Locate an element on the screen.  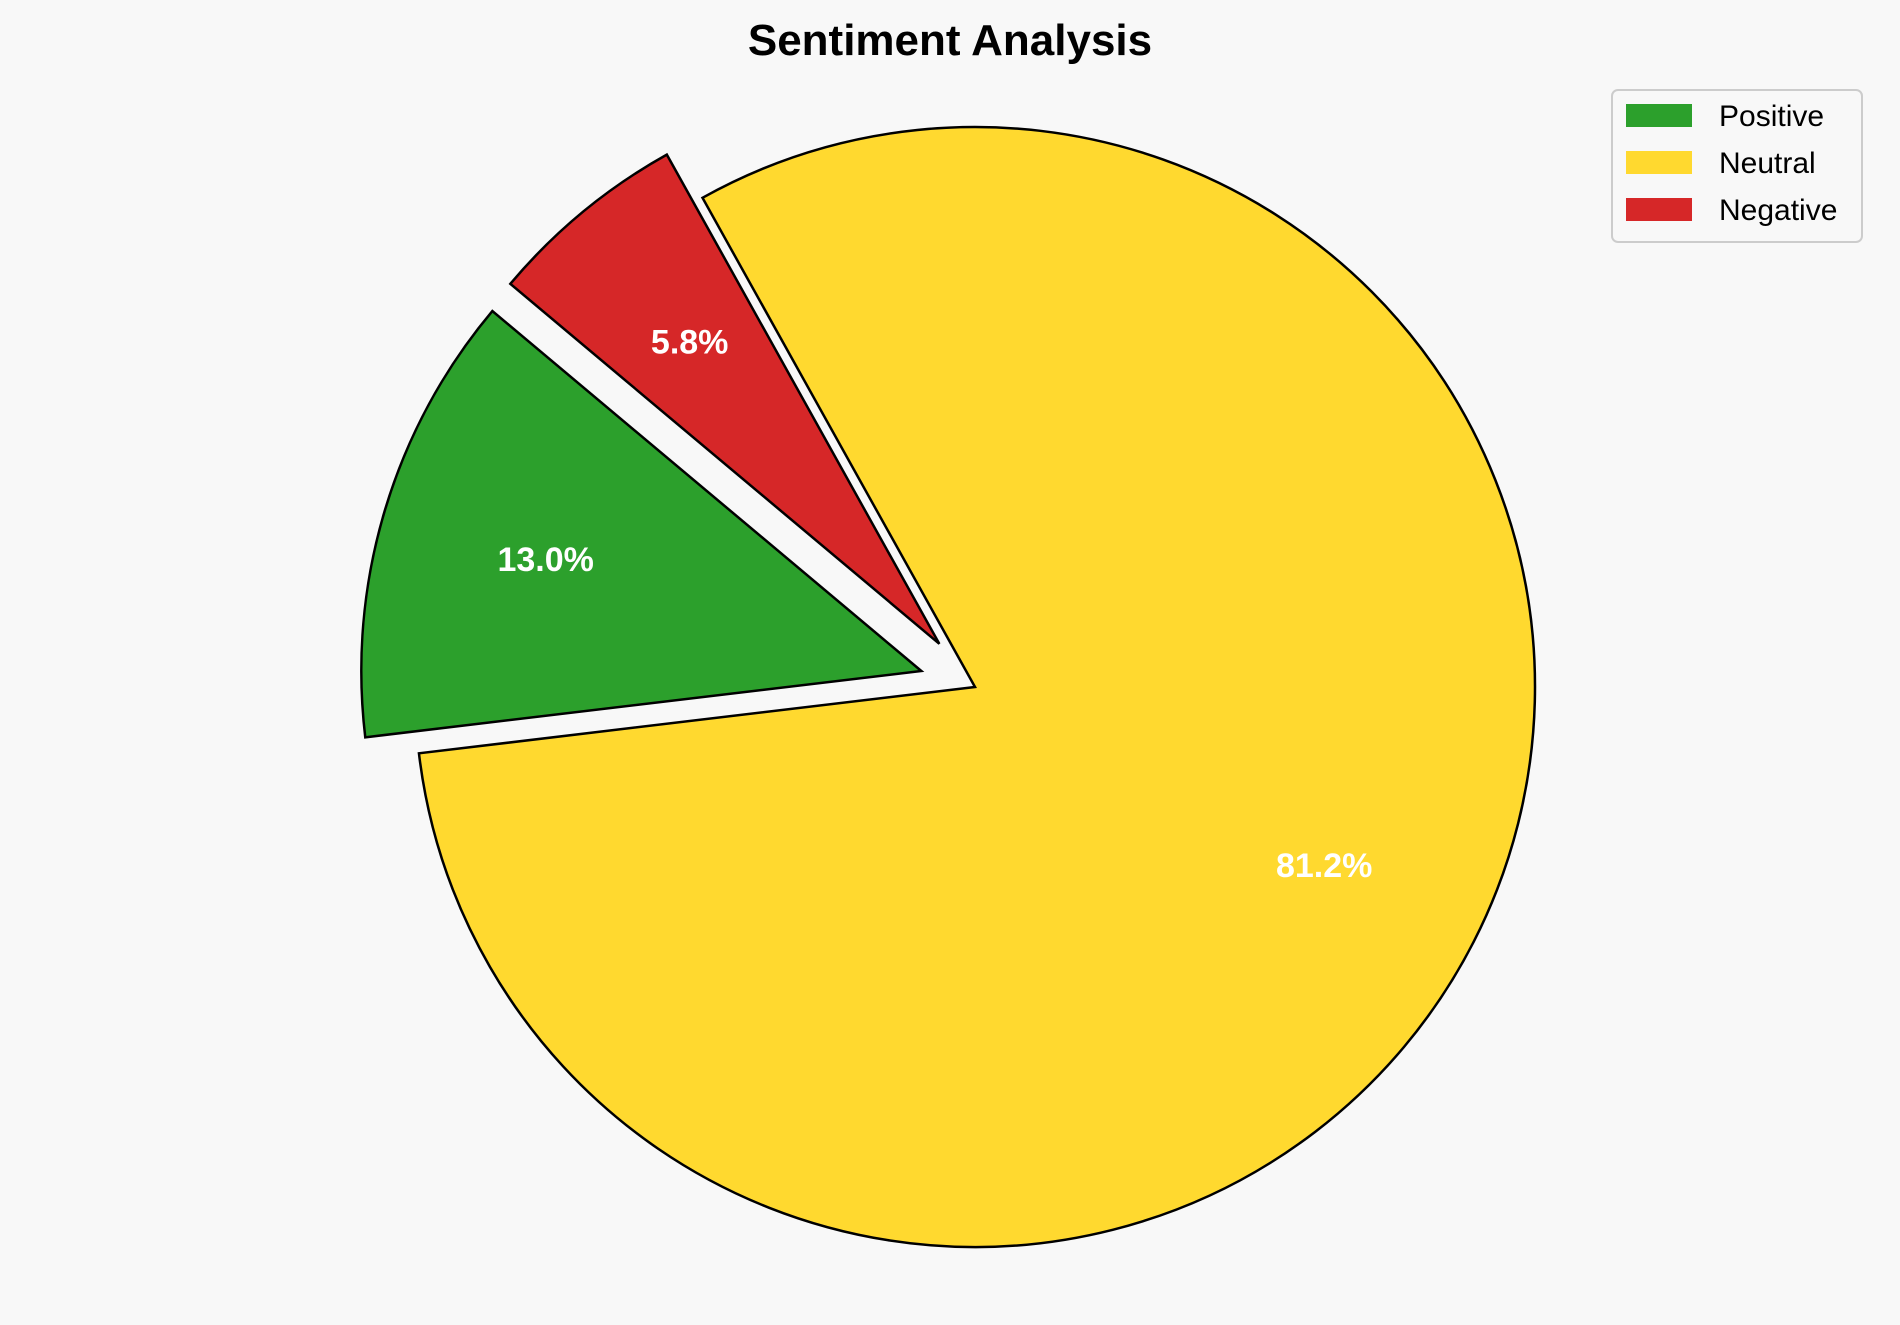
legend-swatch-positive is located at coordinates (1659, 115).